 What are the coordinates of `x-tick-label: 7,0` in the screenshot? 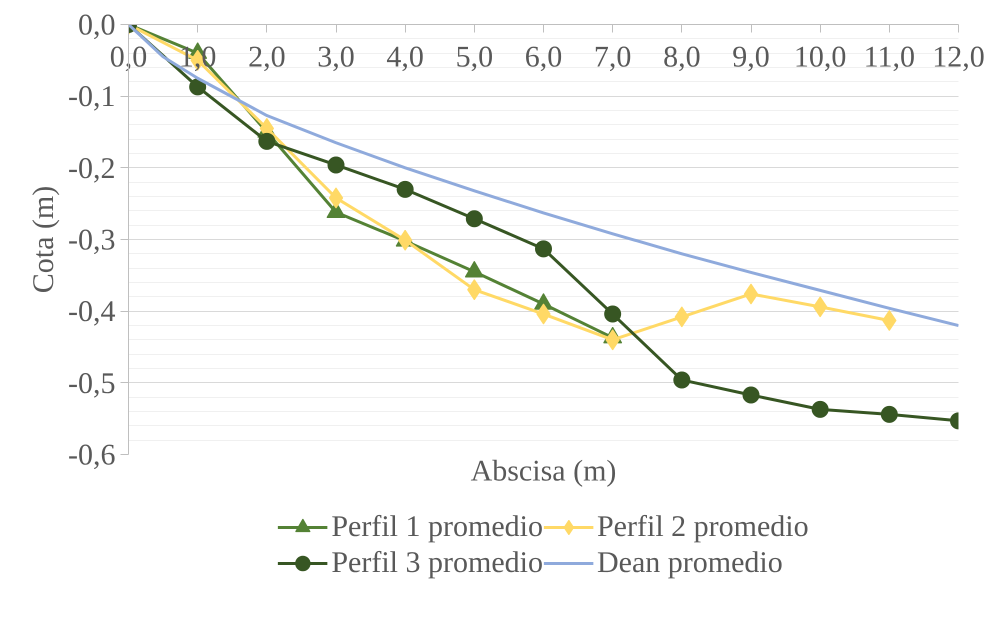 It's located at (613, 57).